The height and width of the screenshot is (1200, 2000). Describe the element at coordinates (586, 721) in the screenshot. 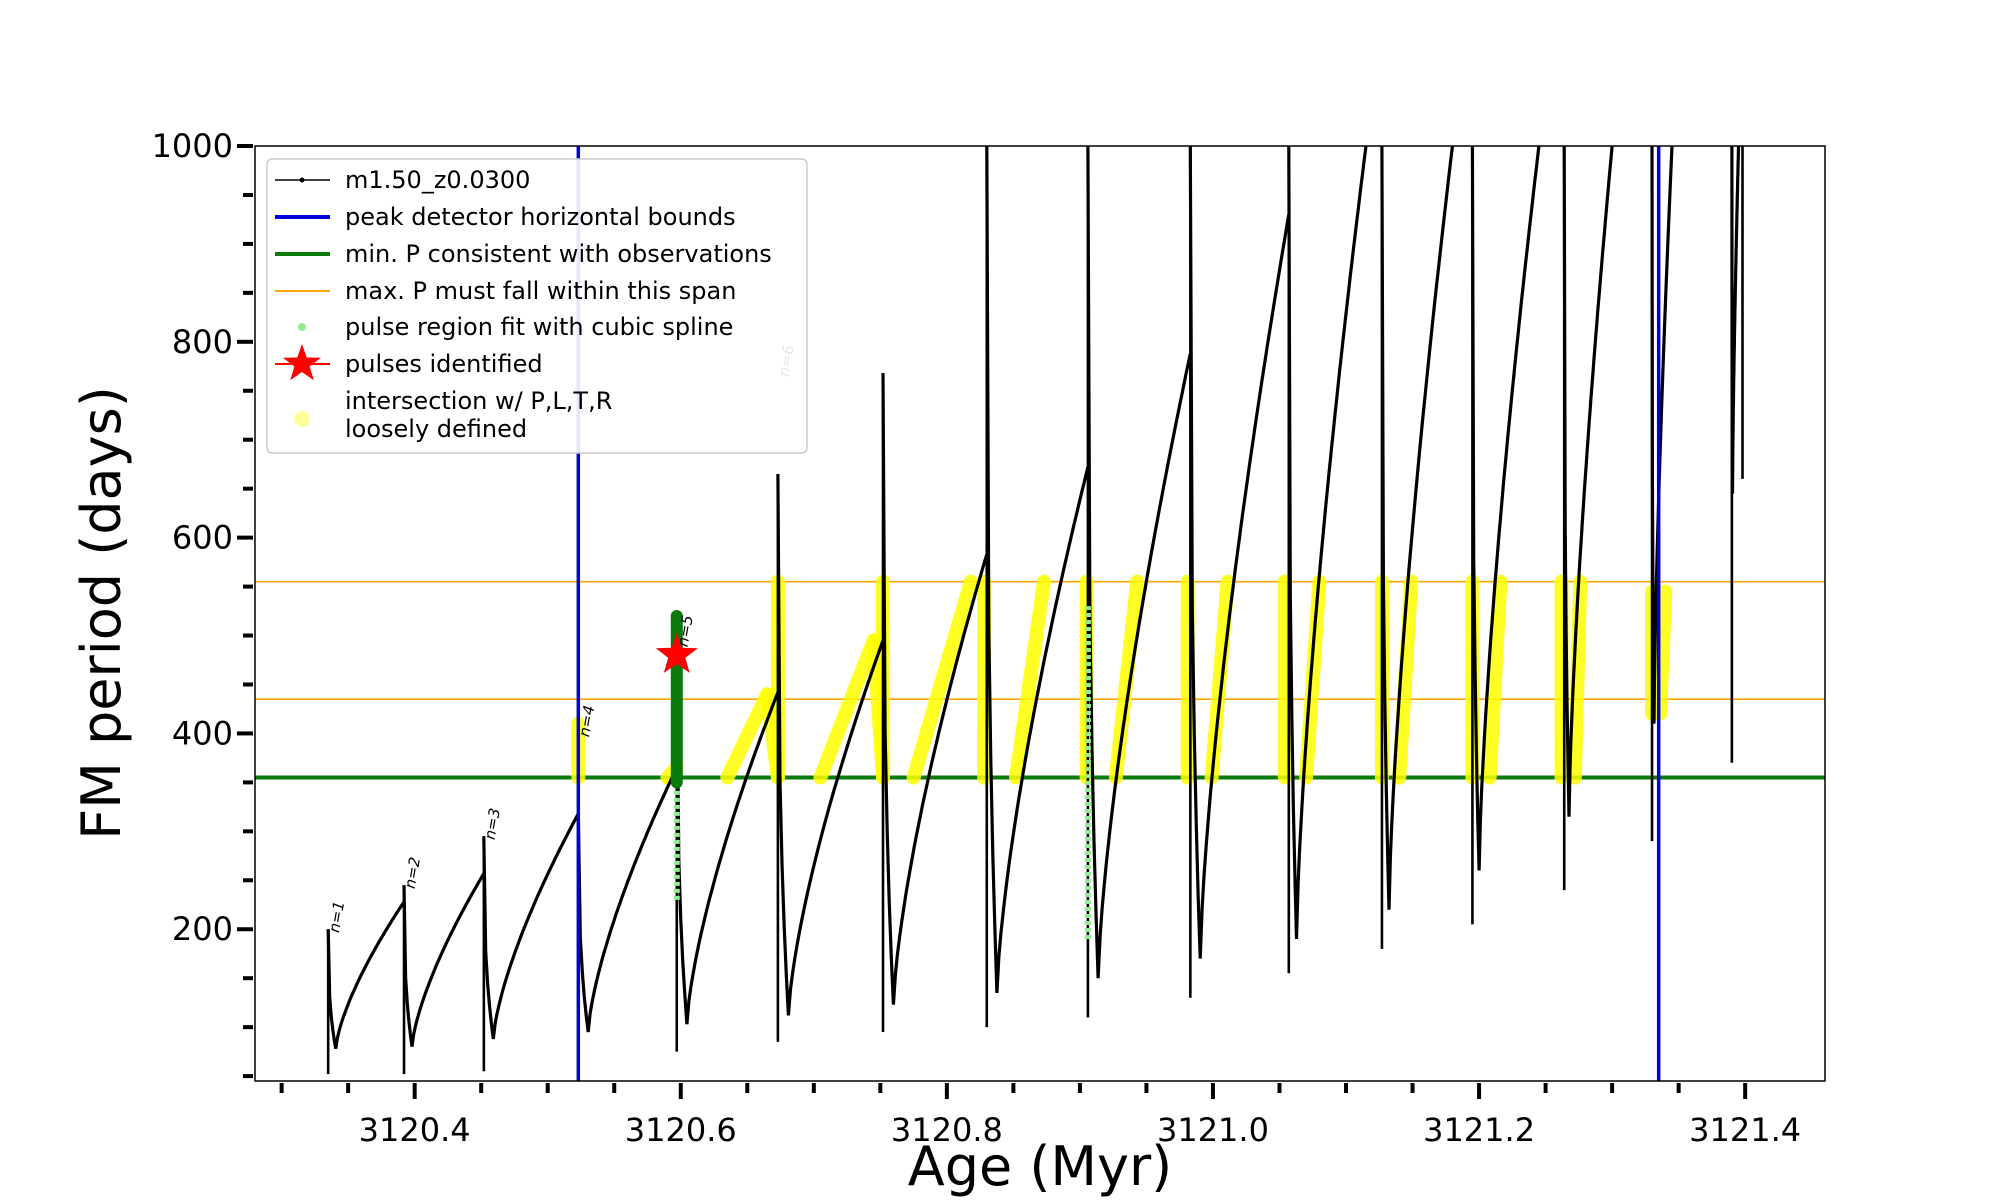

I see `annotation-label-4: n=4` at that location.